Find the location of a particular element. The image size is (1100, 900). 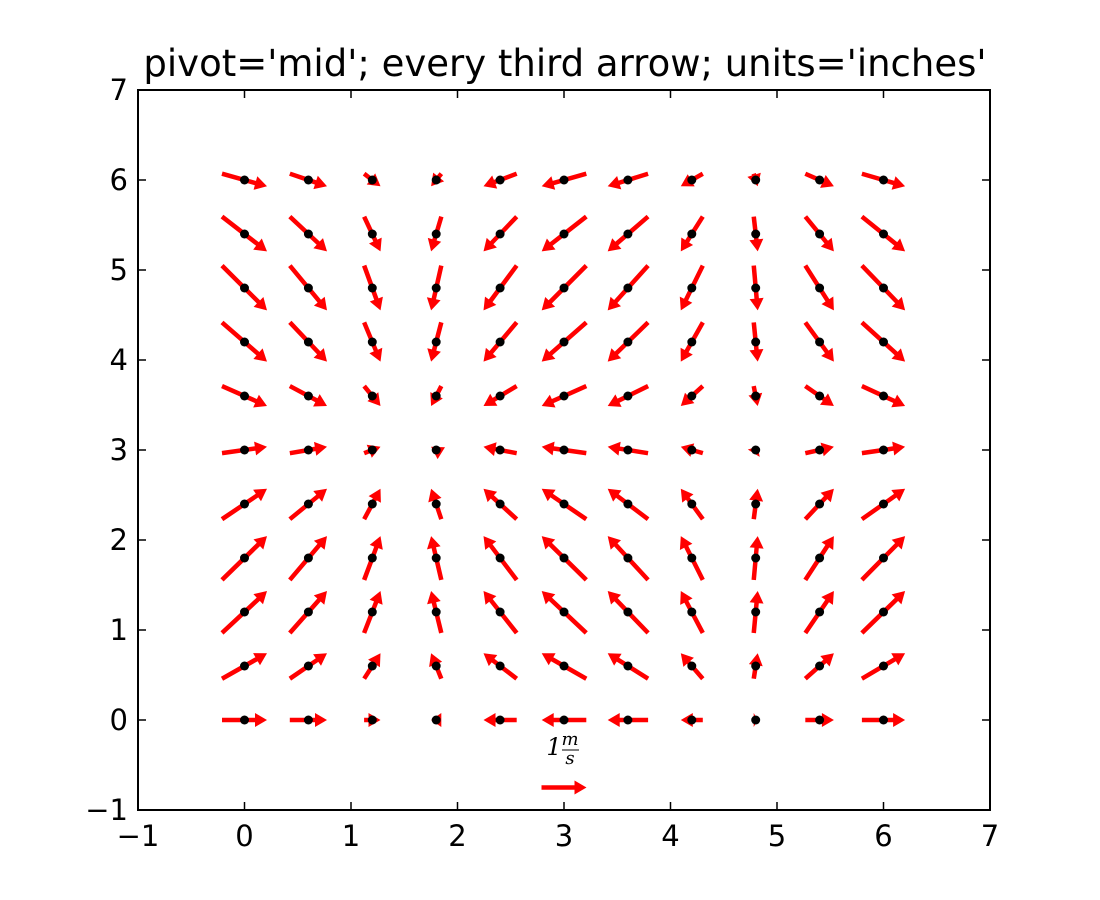

y-tick-label: 6 is located at coordinates (119, 180).